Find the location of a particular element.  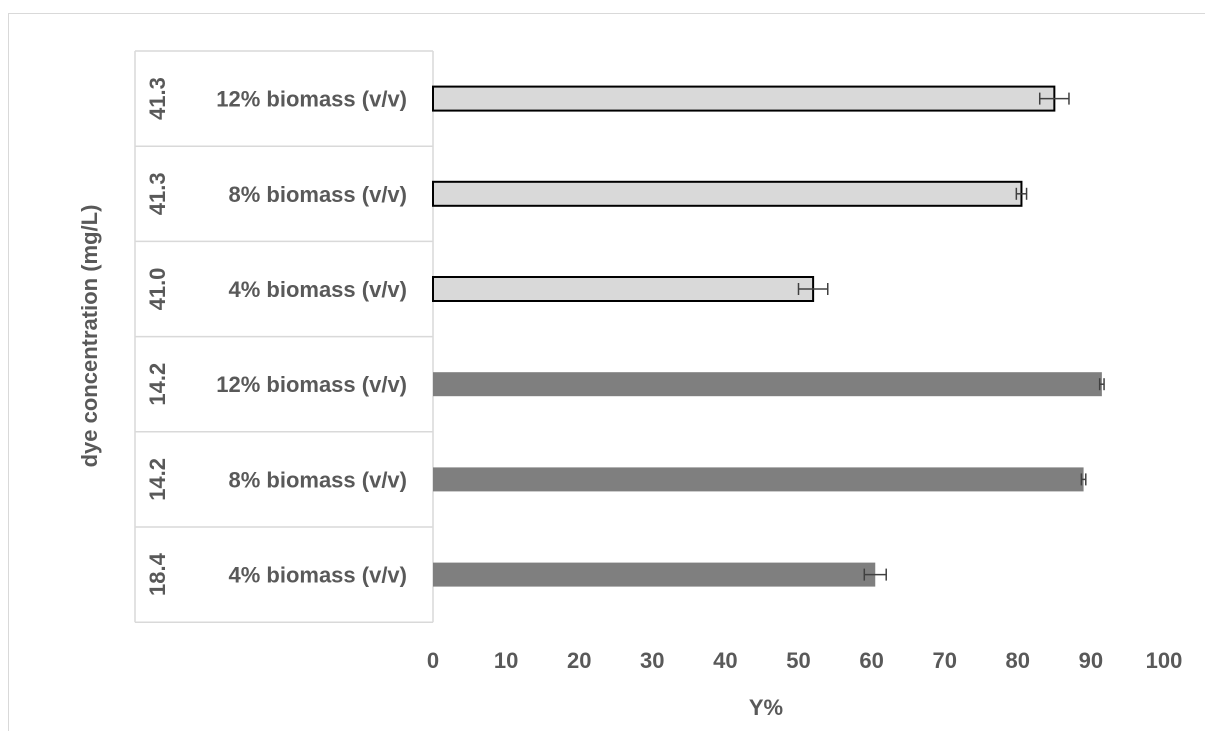

x-tick-label: 100 is located at coordinates (1164, 660).